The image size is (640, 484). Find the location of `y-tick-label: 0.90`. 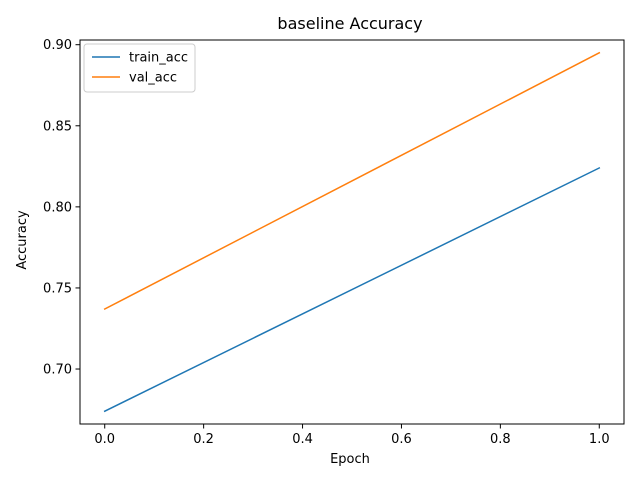

y-tick-label: 0.90 is located at coordinates (57, 45).